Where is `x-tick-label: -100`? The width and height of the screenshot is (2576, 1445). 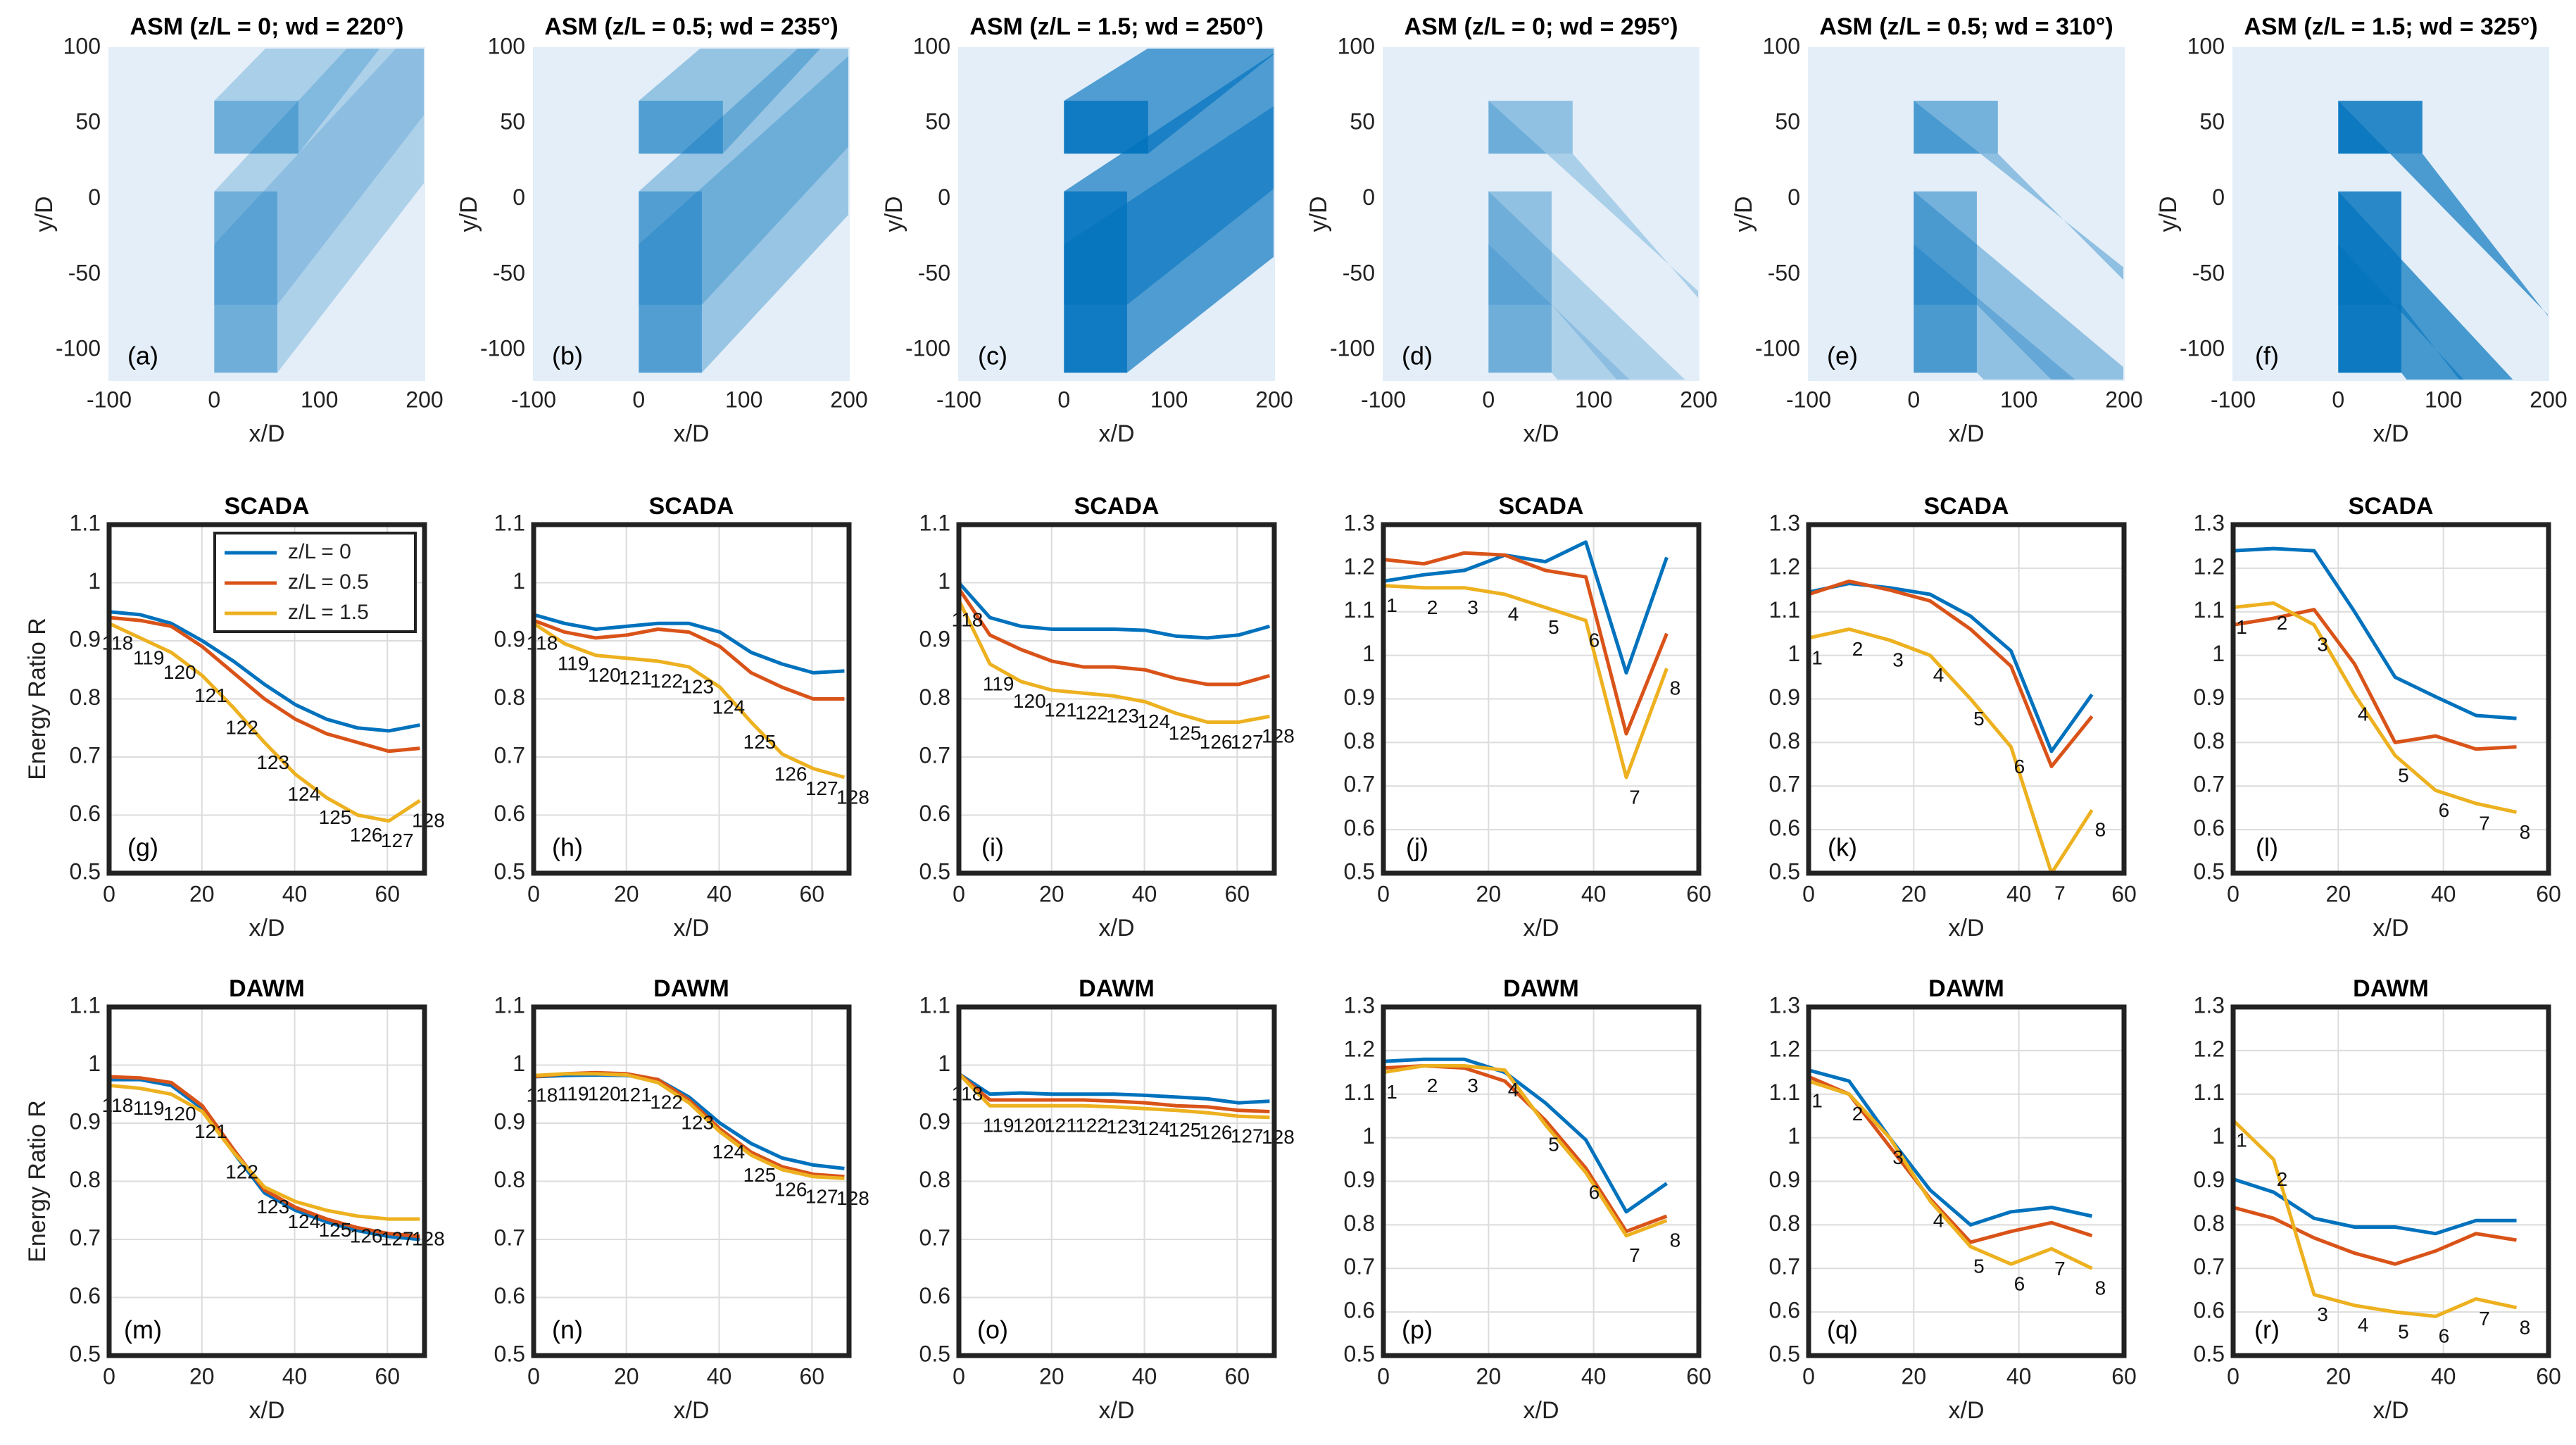
x-tick-label: -100 is located at coordinates (2233, 400).